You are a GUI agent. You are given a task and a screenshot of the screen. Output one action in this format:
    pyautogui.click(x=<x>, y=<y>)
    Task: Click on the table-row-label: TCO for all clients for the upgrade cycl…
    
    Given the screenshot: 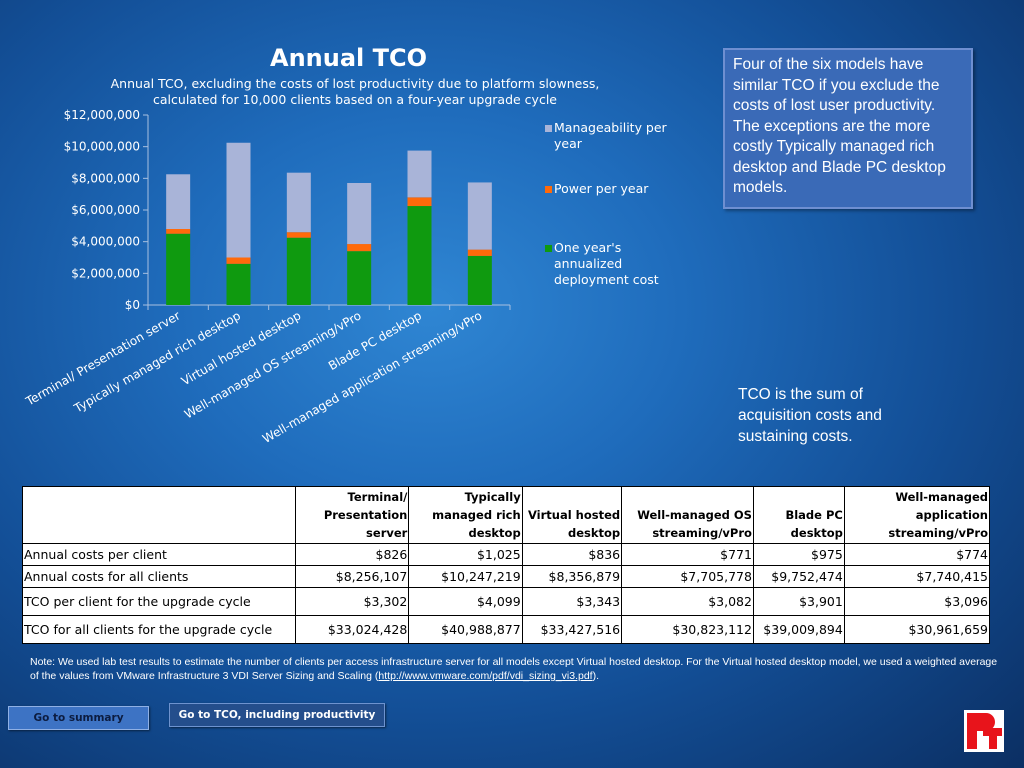 What is the action you would take?
    pyautogui.click(x=159, y=629)
    